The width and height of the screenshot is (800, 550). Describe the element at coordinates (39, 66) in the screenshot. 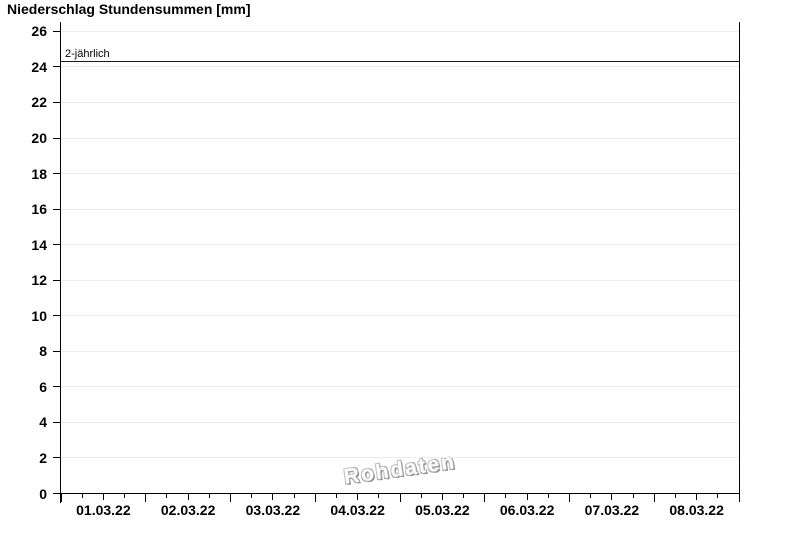

I see `y-axis-tick-label: 24` at that location.